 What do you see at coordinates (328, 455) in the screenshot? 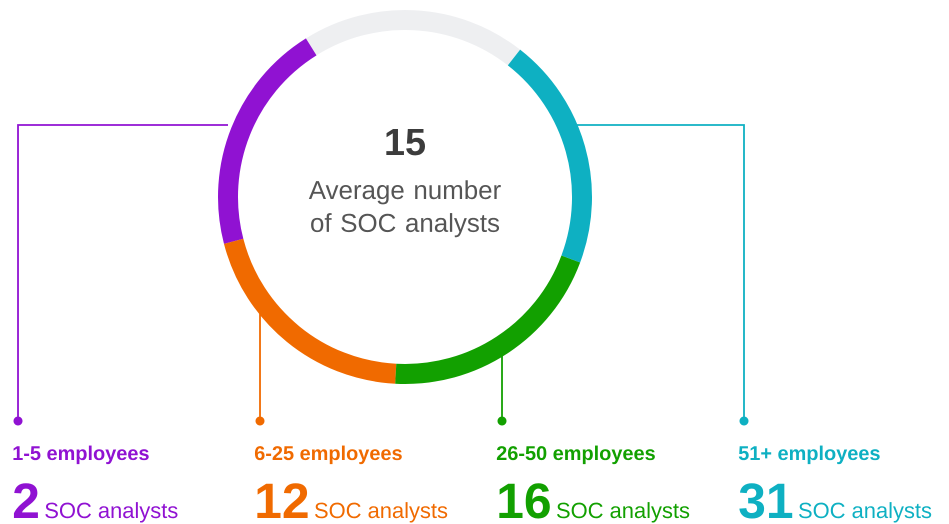
I see `category-label: 6-25 employees` at bounding box center [328, 455].